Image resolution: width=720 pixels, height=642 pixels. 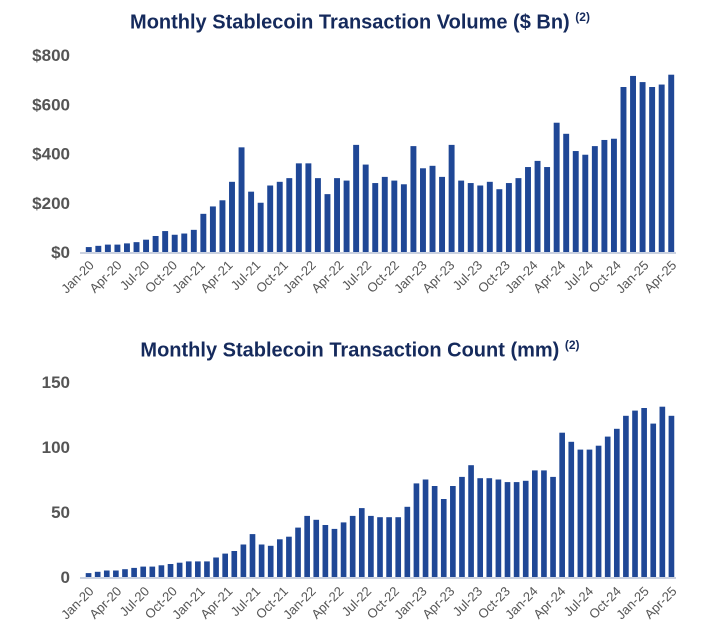 What do you see at coordinates (327, 603) in the screenshot?
I see `count-x-tick-label: Apr-22` at bounding box center [327, 603].